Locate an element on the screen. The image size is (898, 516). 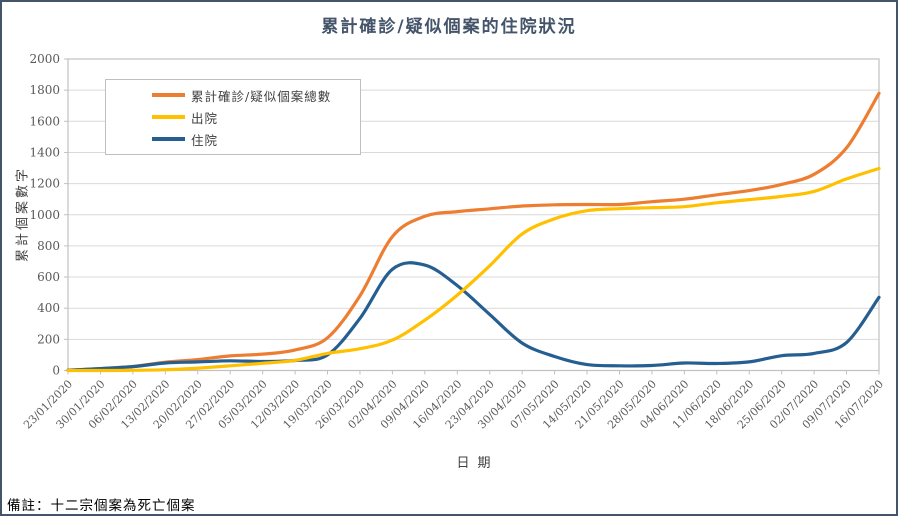
y-tick-label: 1600 is located at coordinates (44, 121).